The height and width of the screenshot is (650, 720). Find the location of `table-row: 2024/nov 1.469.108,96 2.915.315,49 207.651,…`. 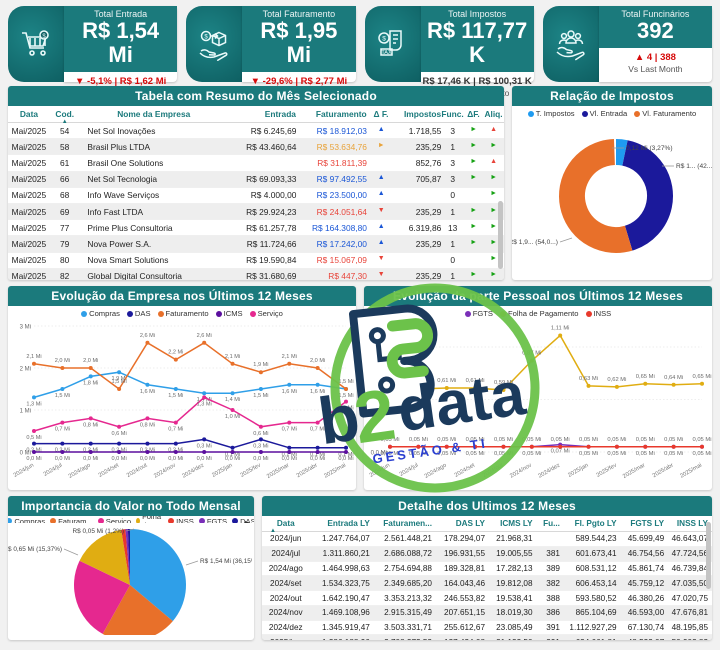

table-row: 2024/nov 1.469.108,96 2.915.315,49 207.651,… is located at coordinates (487, 613).